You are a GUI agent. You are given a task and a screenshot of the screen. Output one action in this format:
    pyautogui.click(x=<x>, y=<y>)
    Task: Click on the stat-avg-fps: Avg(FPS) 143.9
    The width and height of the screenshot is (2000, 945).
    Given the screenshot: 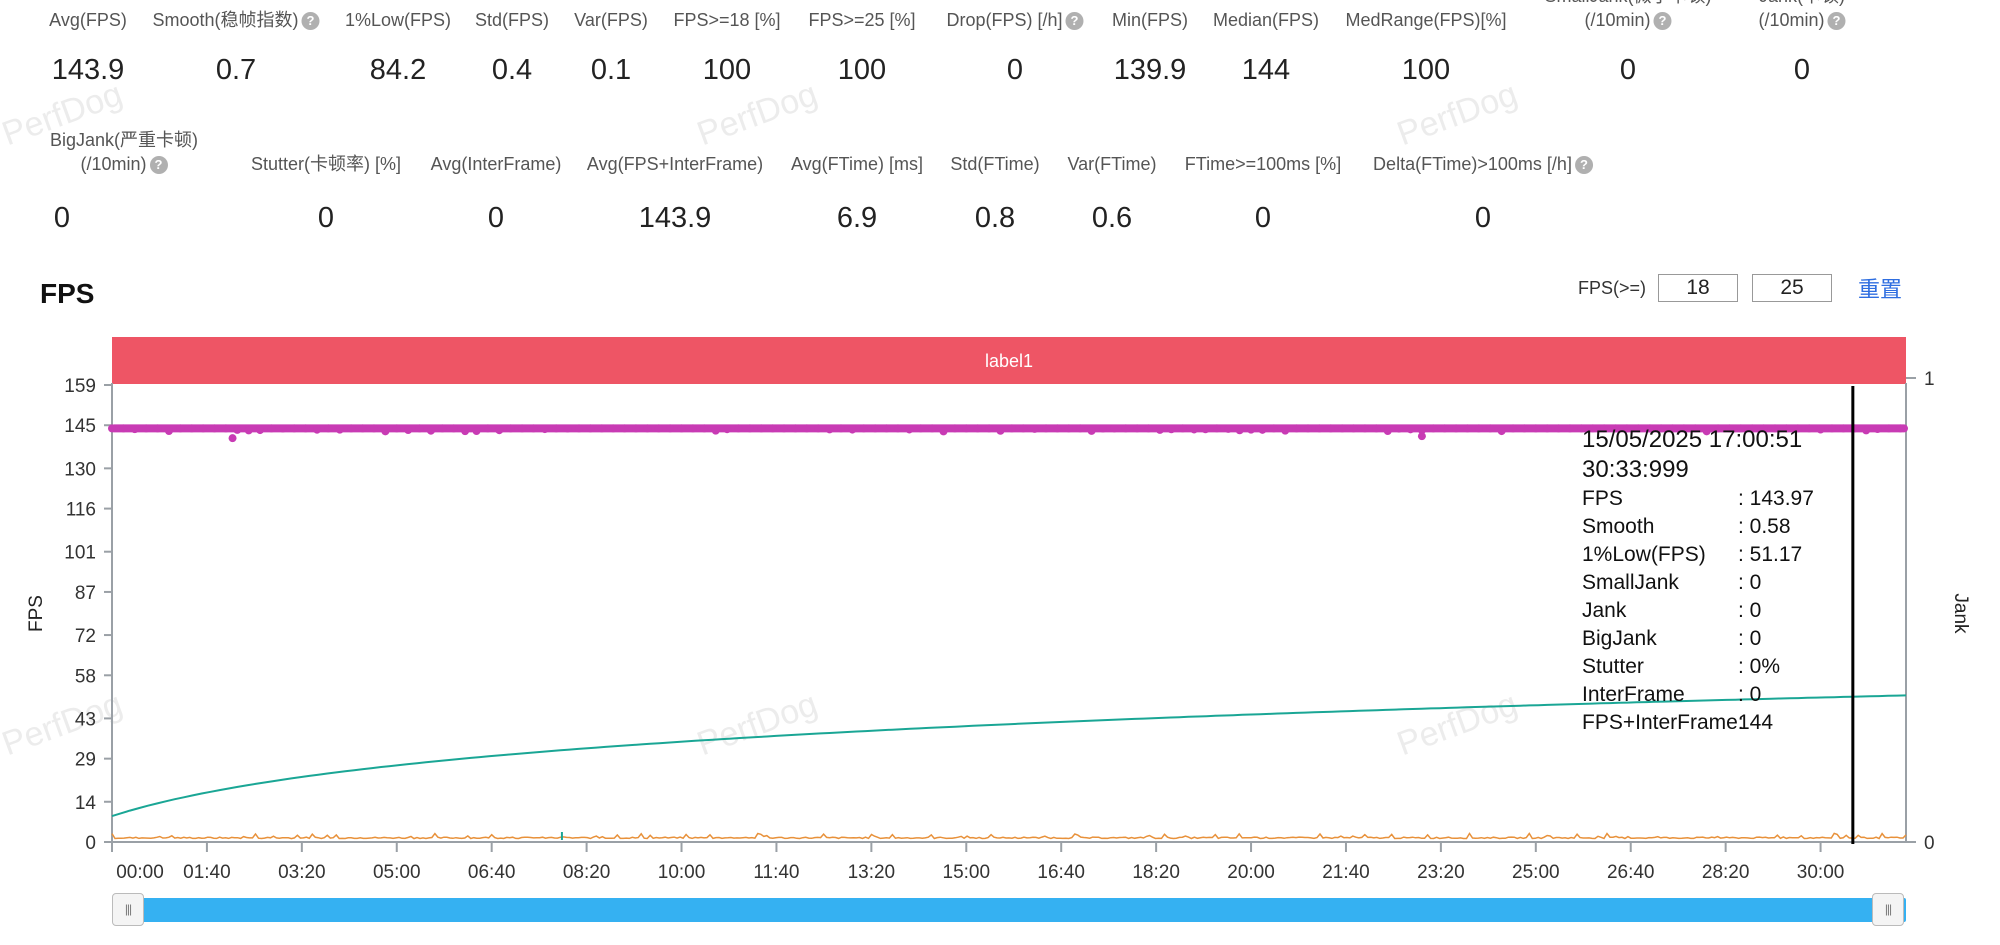 What is the action you would take?
    pyautogui.click(x=88, y=47)
    